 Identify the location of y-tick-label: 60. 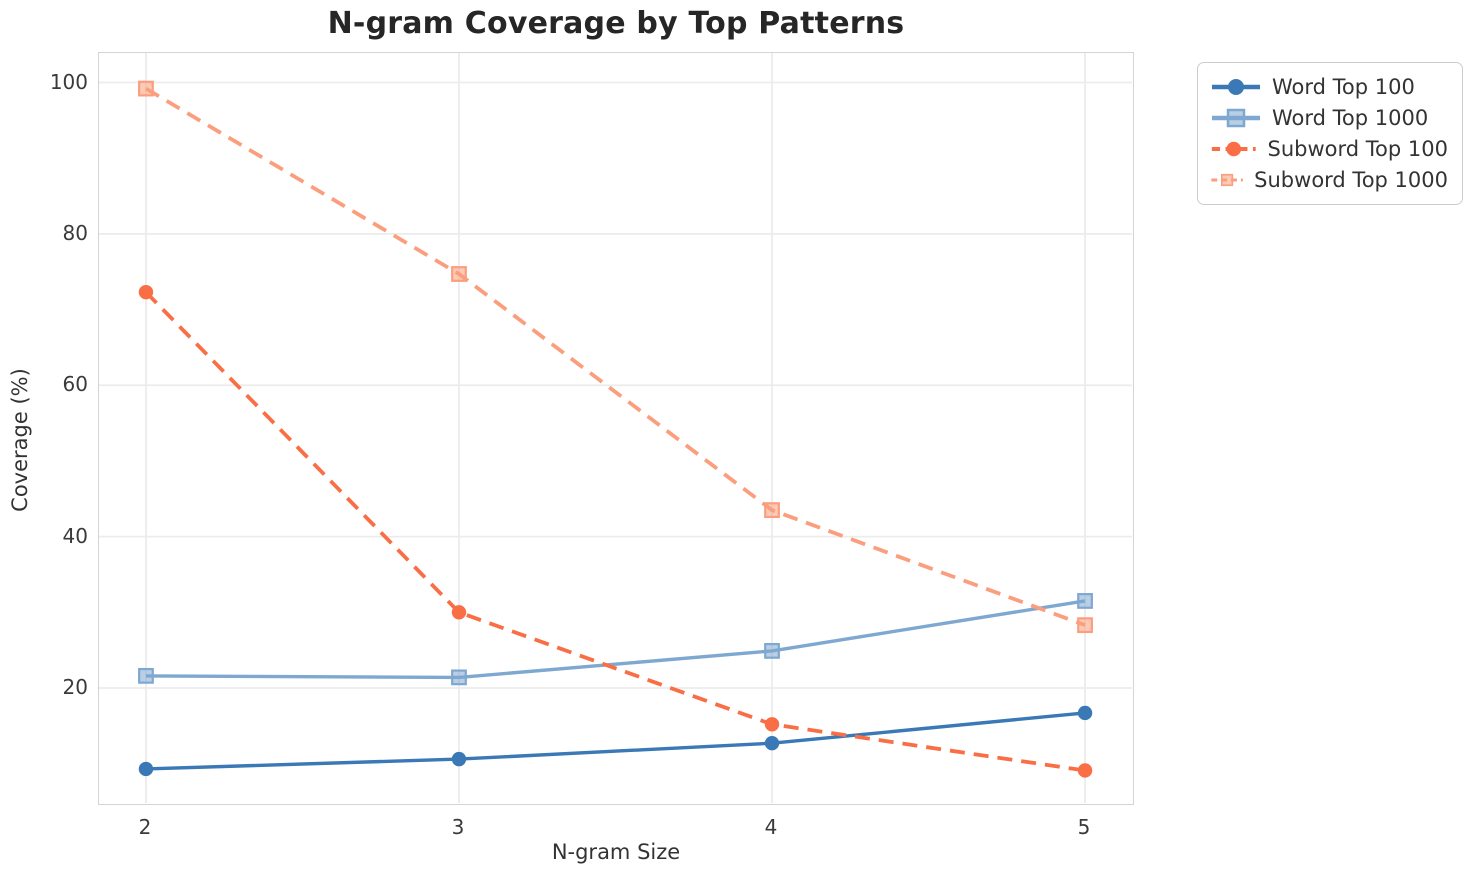
(75, 384).